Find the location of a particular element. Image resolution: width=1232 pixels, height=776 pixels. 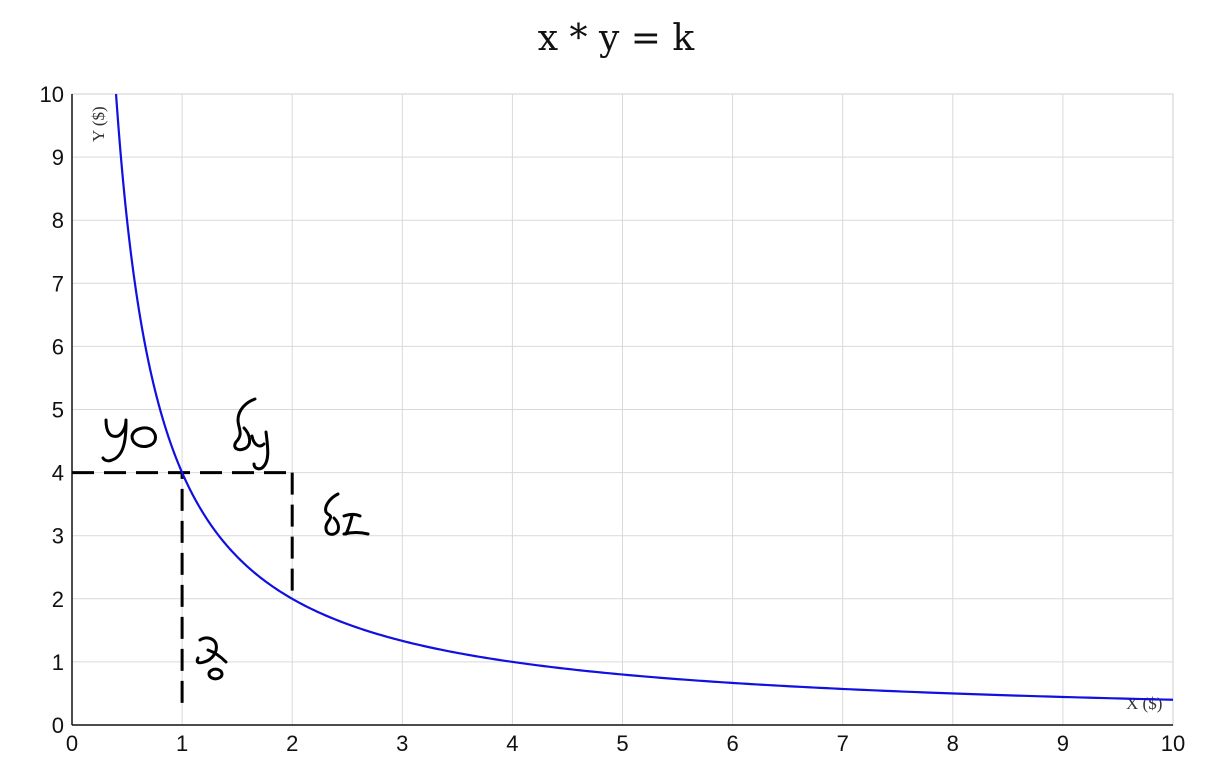

y-tick-label: 8 is located at coordinates (58, 220).